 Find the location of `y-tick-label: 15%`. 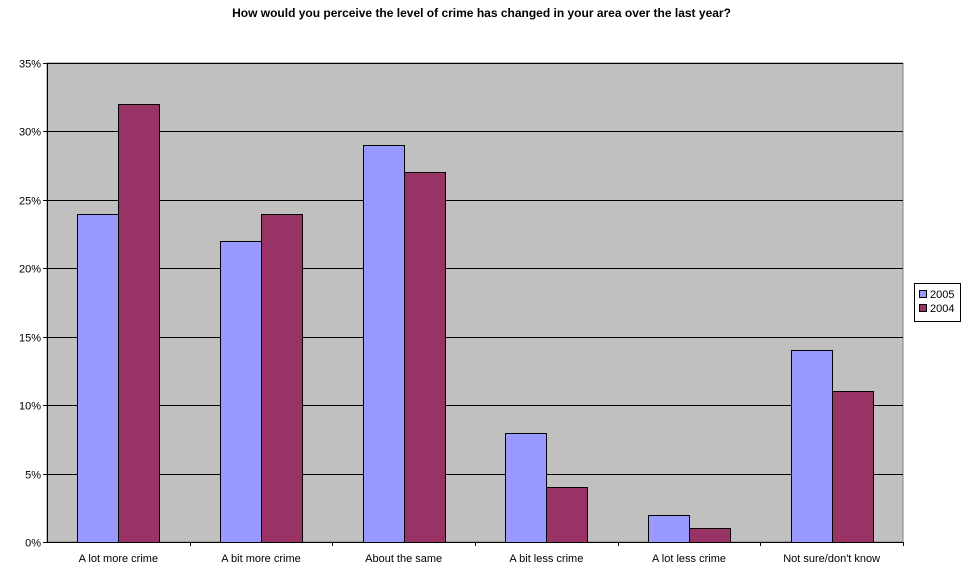

y-tick-label: 15% is located at coordinates (30, 339).